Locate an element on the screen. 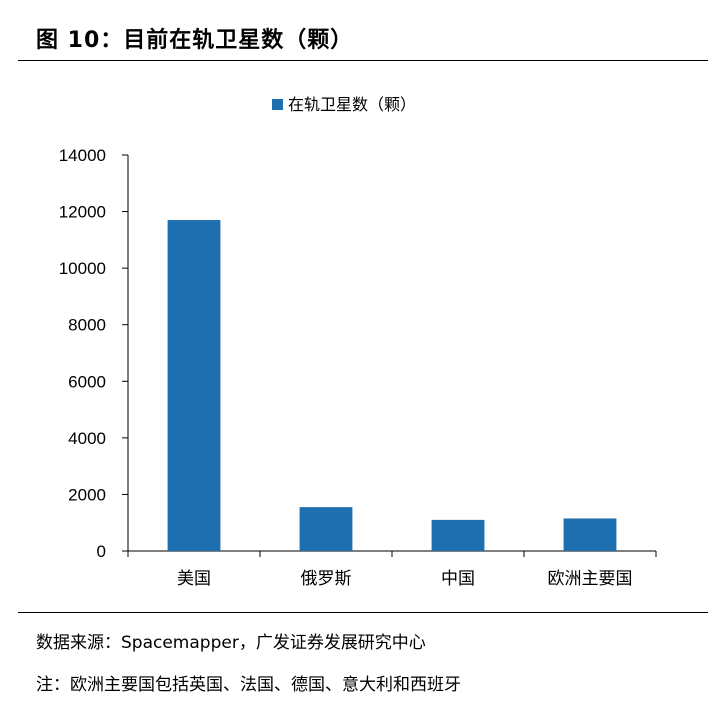  y-tick-label: 14000 is located at coordinates (82, 155).